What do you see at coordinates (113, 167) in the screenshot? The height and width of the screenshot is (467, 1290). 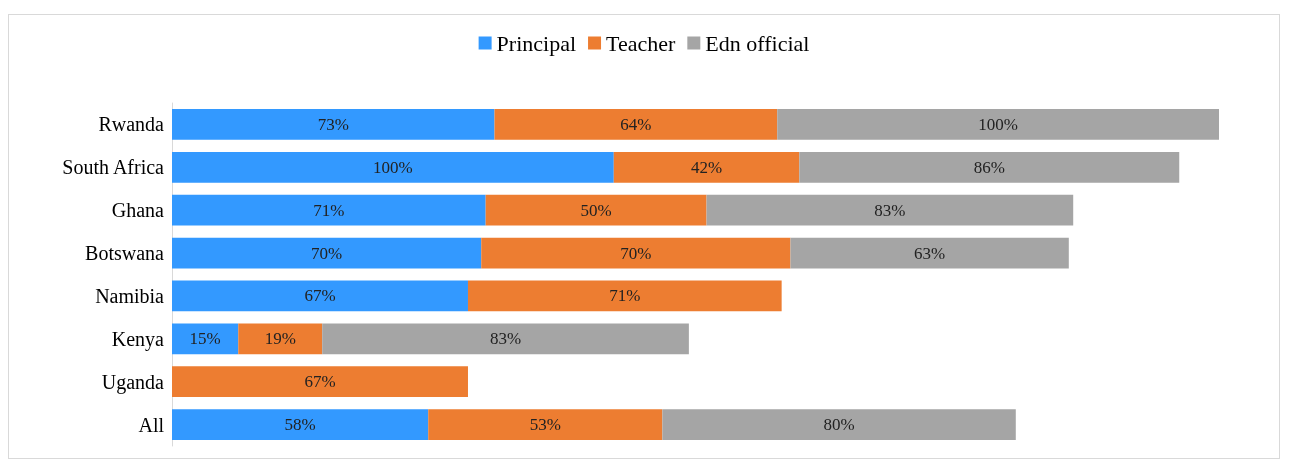 I see `y-tick-label: South Africa` at bounding box center [113, 167].